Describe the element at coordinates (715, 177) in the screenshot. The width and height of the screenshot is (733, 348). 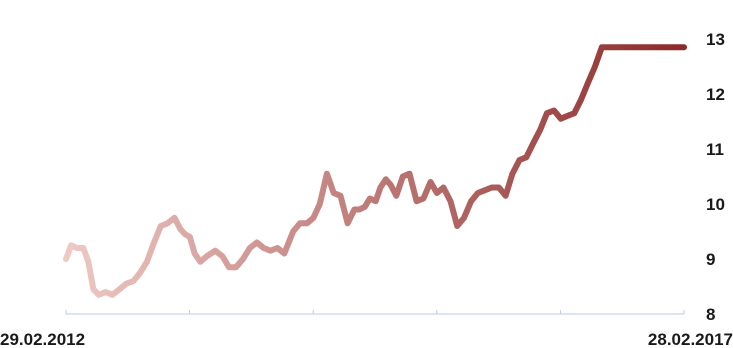
I see `y-axis-tick-labels: 8 9 10 11 12 13` at that location.